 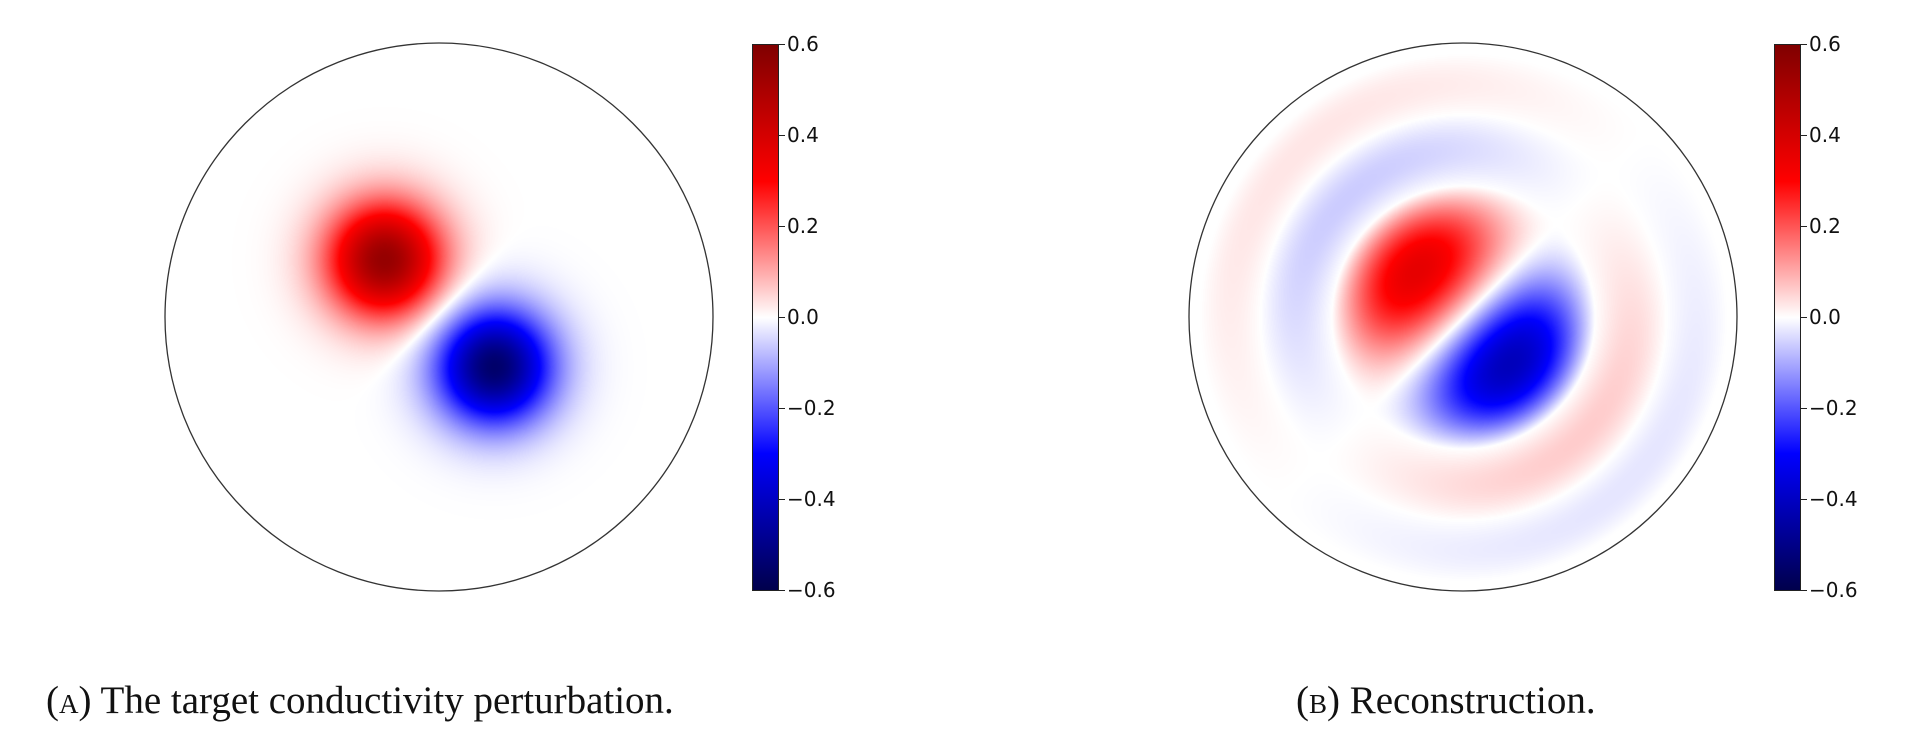 I want to click on caption-text: Reconstruction., so click(x=1472, y=700).